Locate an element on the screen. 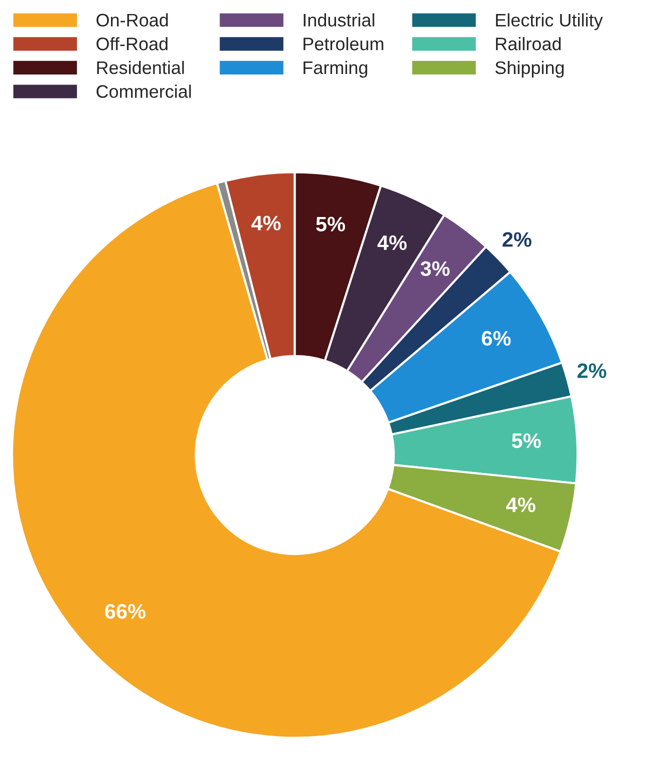 The width and height of the screenshot is (666, 760). legend-label: Commercial is located at coordinates (143, 91).